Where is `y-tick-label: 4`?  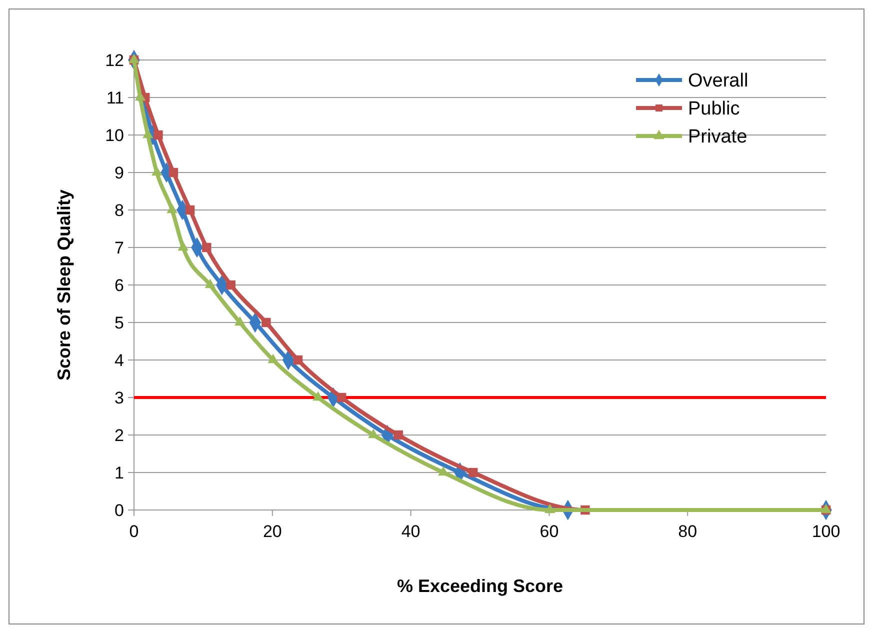 y-tick-label: 4 is located at coordinates (119, 360).